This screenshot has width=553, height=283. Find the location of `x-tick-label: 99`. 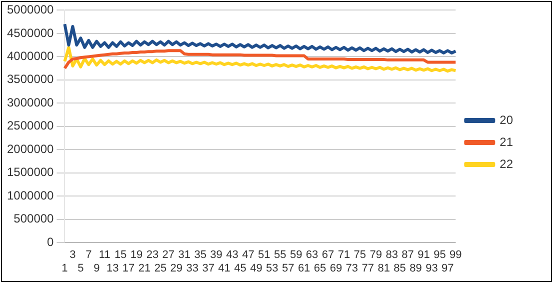

x-tick-label: 99 is located at coordinates (456, 255).